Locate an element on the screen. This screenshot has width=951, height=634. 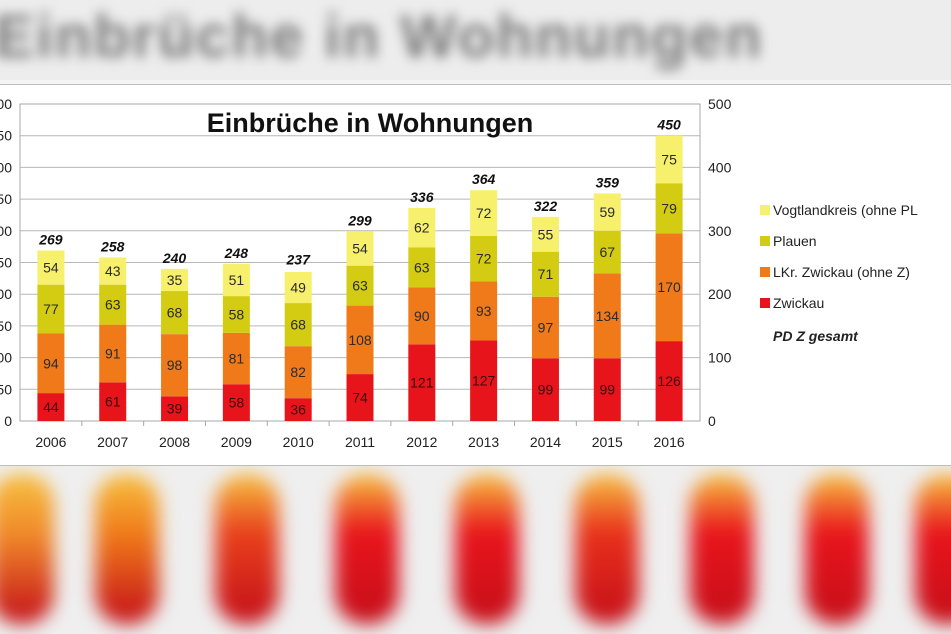
chart-title: Einbrüche in Wohnungen is located at coordinates (370, 123).